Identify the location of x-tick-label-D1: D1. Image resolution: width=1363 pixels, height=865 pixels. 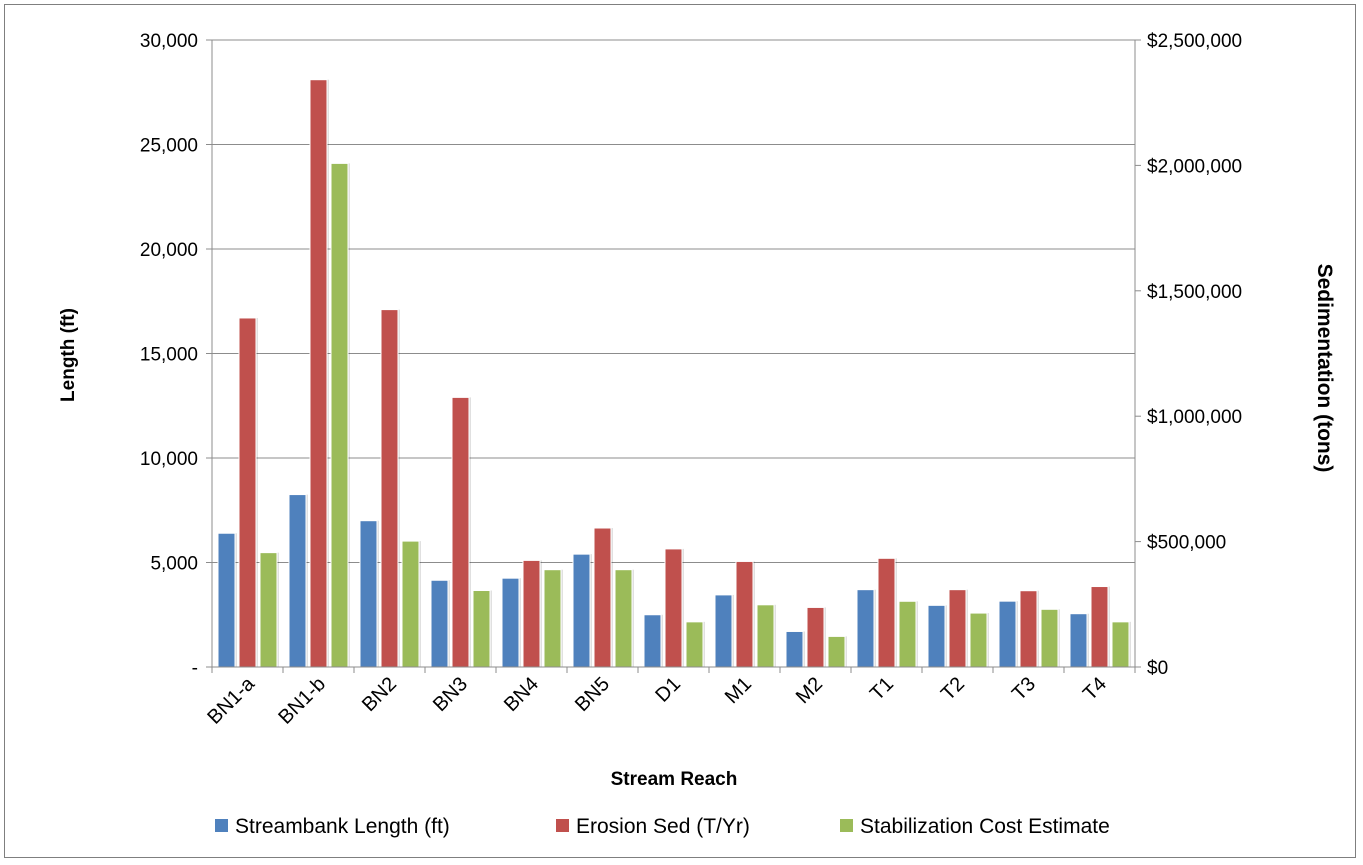
(668, 690).